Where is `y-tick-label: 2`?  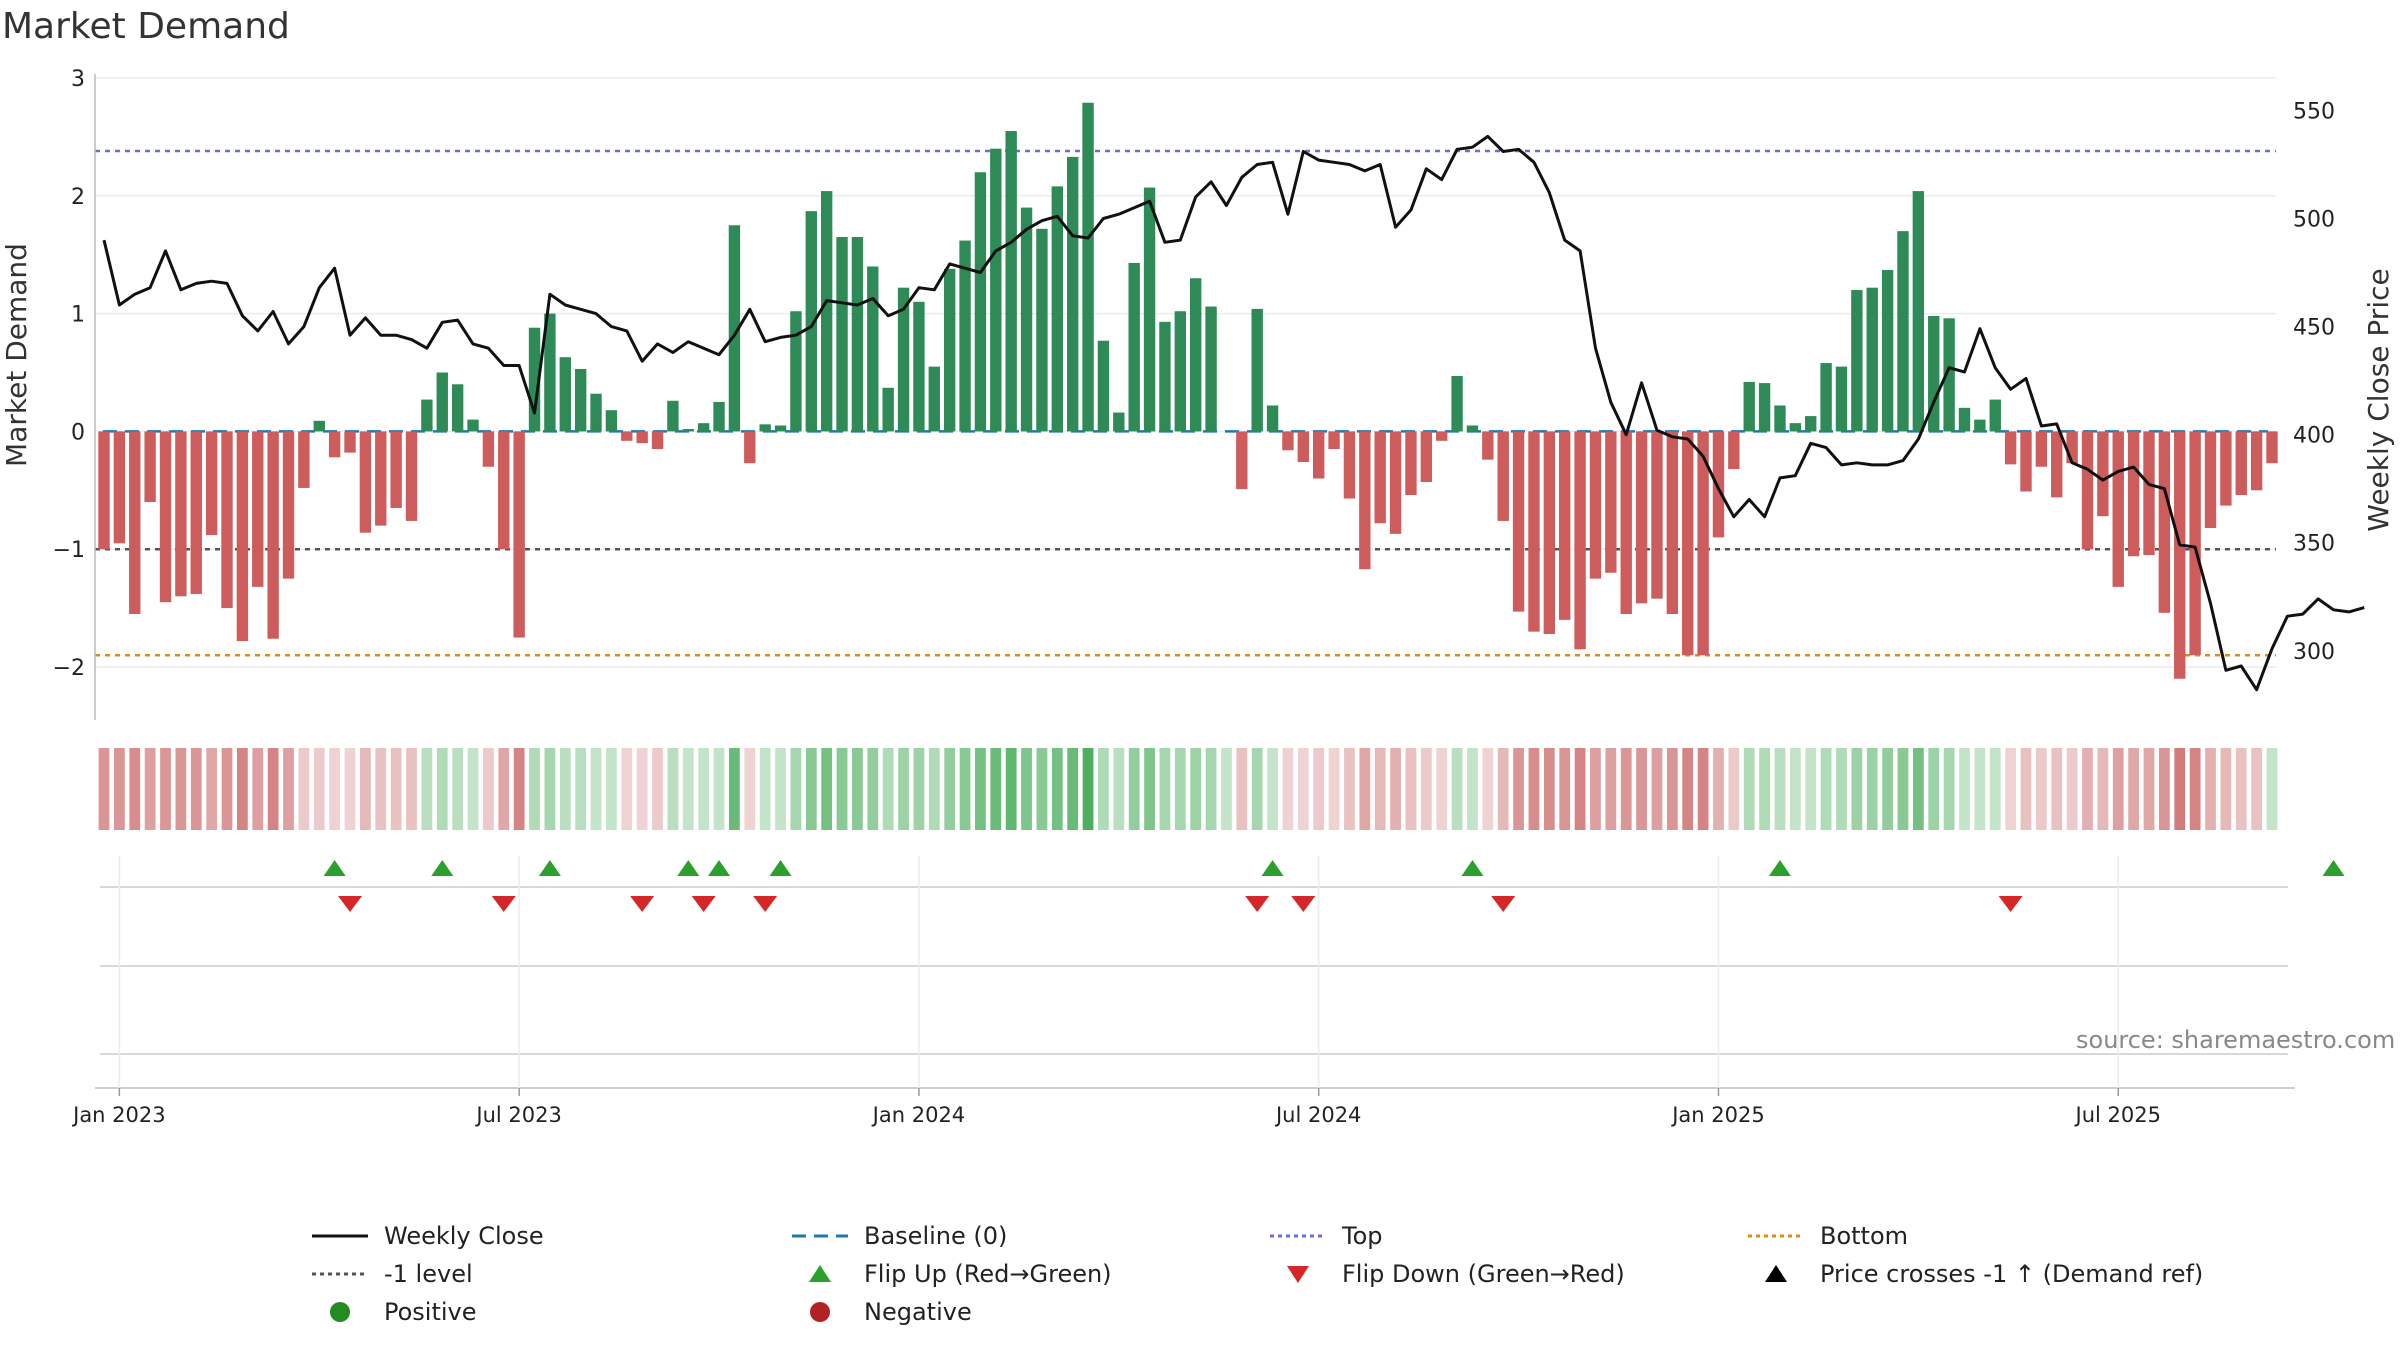 y-tick-label: 2 is located at coordinates (78, 197).